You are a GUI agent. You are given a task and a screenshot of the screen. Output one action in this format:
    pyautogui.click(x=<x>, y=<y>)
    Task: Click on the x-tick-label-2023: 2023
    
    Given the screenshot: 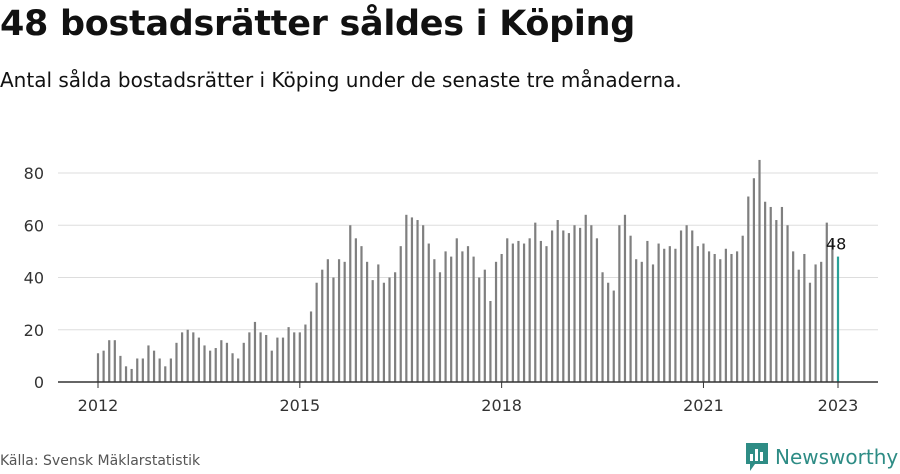 What is the action you would take?
    pyautogui.click(x=838, y=405)
    